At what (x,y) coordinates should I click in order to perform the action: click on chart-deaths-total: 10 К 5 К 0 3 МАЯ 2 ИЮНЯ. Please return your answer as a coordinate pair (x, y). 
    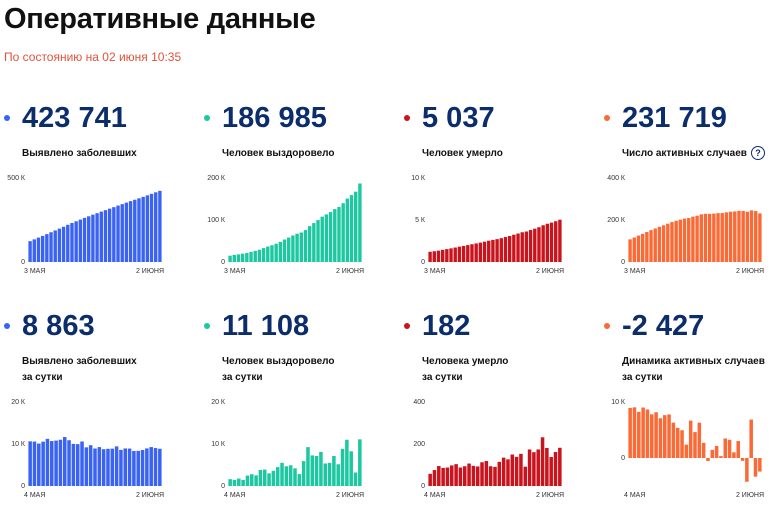
    Looking at the image, I should click on (487, 225).